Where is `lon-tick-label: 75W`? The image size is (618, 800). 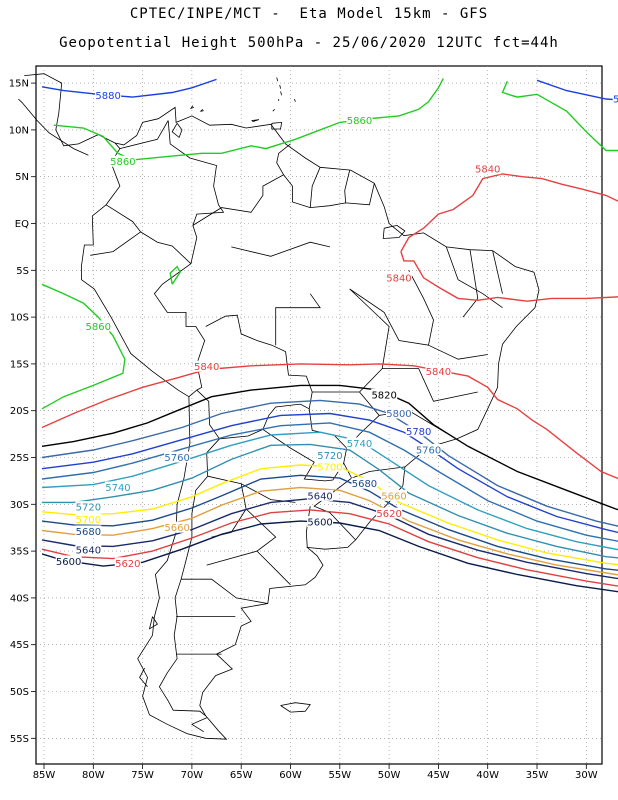 lon-tick-label: 75W is located at coordinates (142, 775).